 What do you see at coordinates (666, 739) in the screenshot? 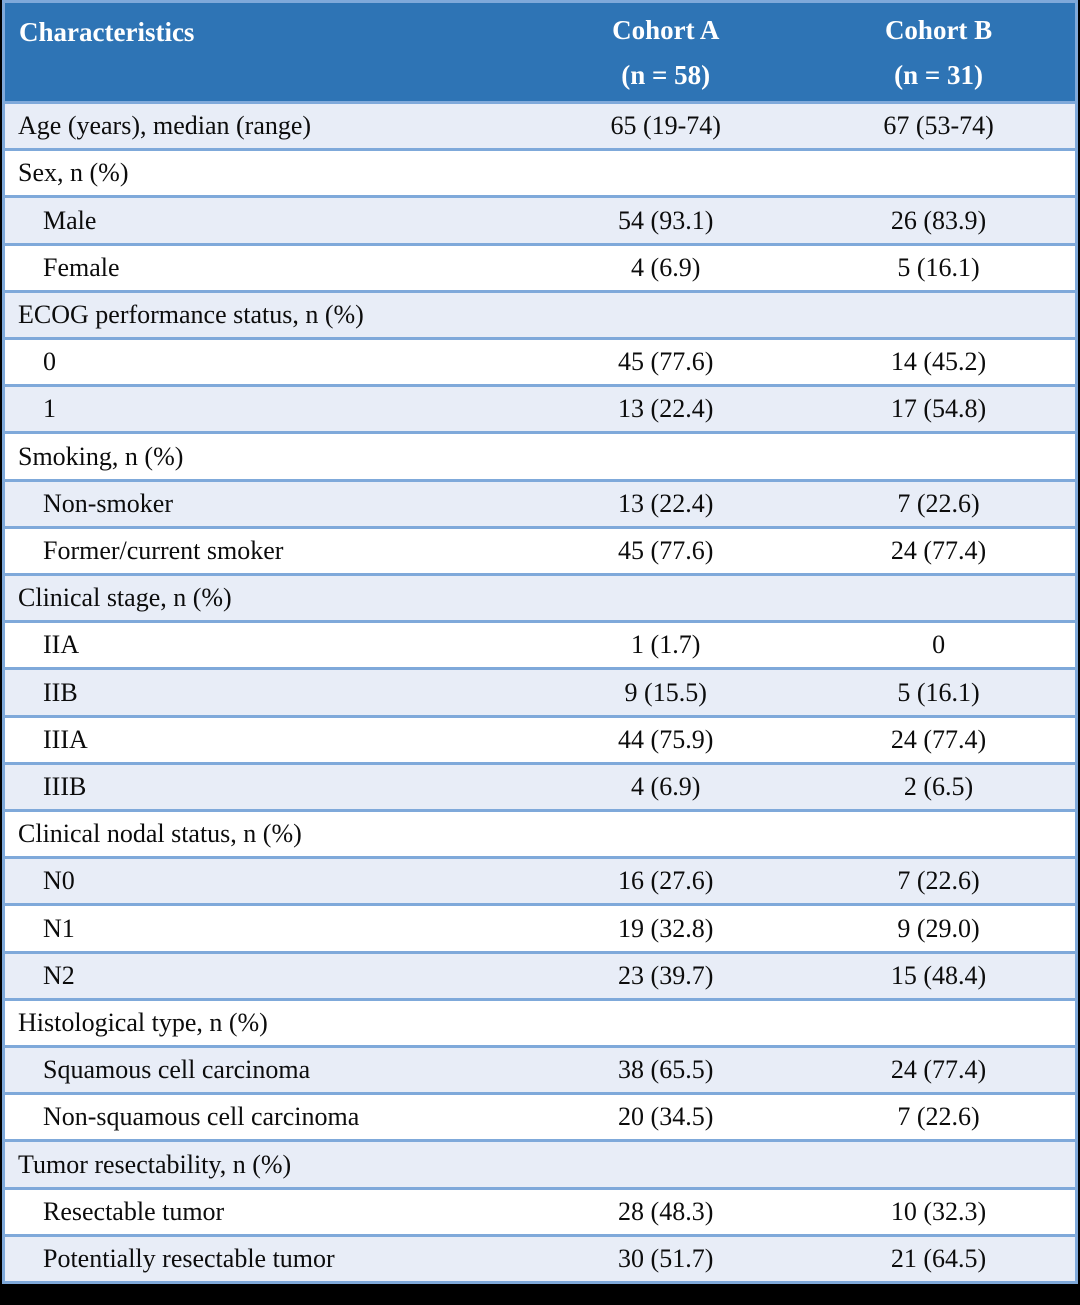
I see `cohort-a-value: 44 (75.9)` at bounding box center [666, 739].